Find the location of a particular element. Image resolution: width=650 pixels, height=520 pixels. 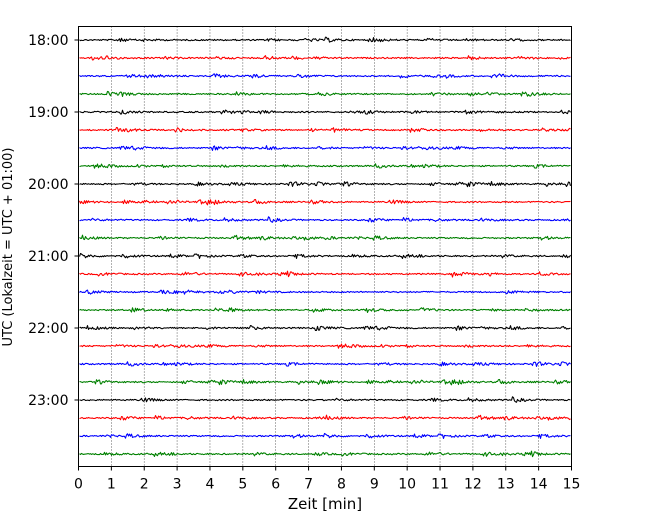

x-tick-label: 11 is located at coordinates (440, 485).